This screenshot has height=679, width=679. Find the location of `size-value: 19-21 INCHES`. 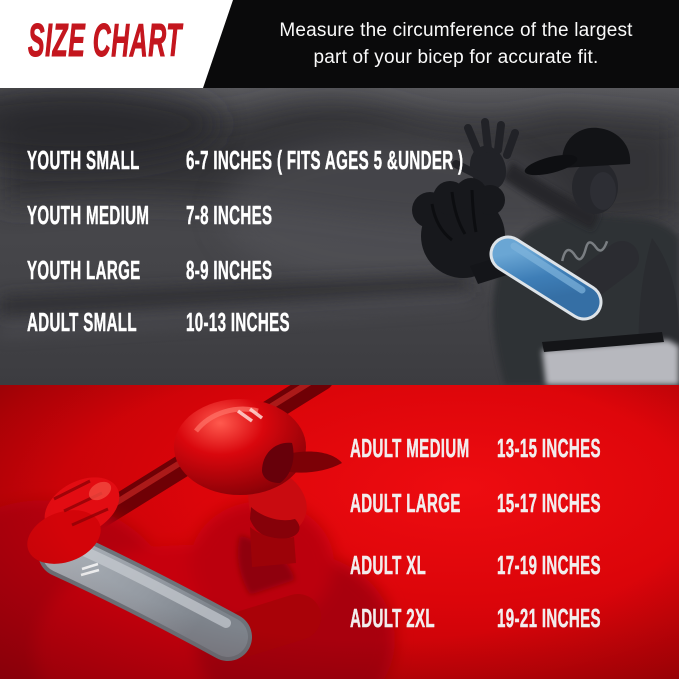

size-value: 19-21 INCHES is located at coordinates (549, 618).